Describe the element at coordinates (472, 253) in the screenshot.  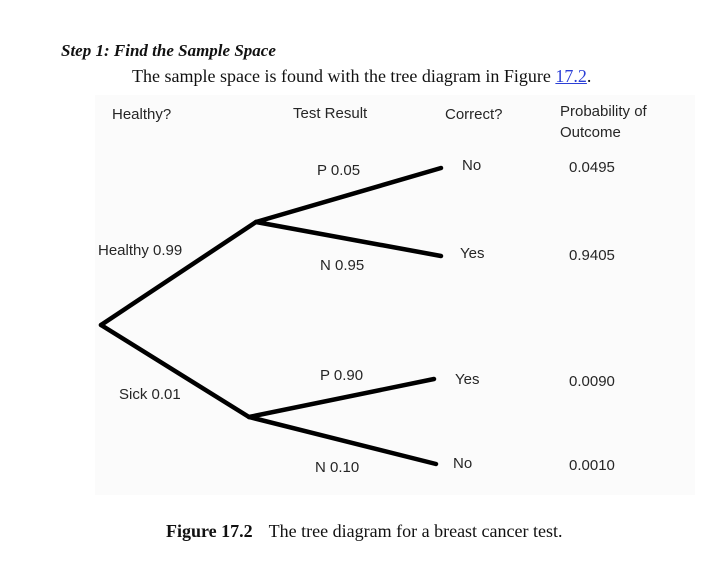
I see `correct-label-2: Yes` at that location.